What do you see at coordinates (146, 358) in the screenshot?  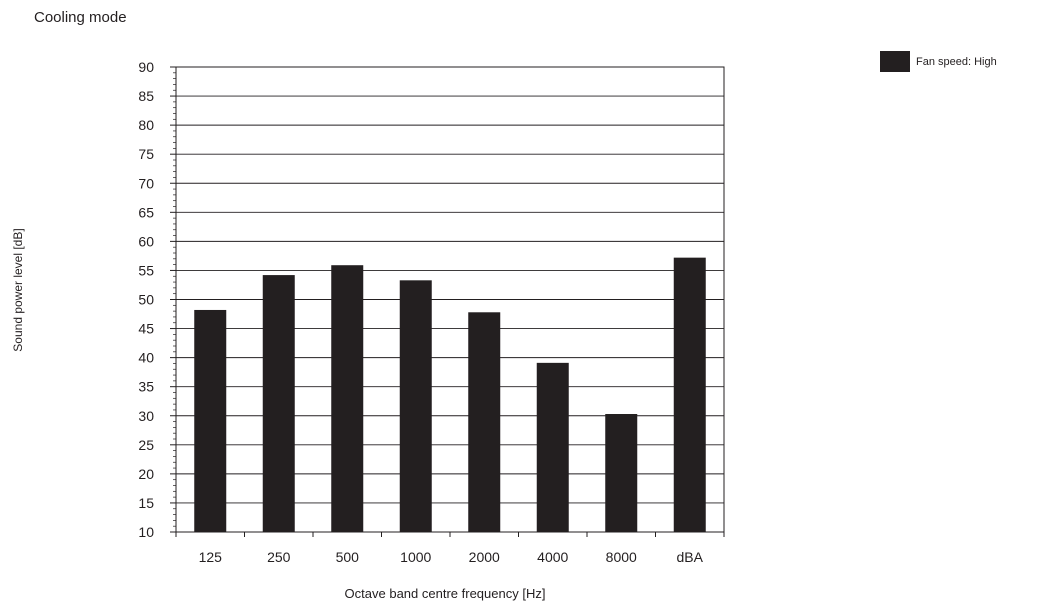 I see `y-tick-label: 40` at bounding box center [146, 358].